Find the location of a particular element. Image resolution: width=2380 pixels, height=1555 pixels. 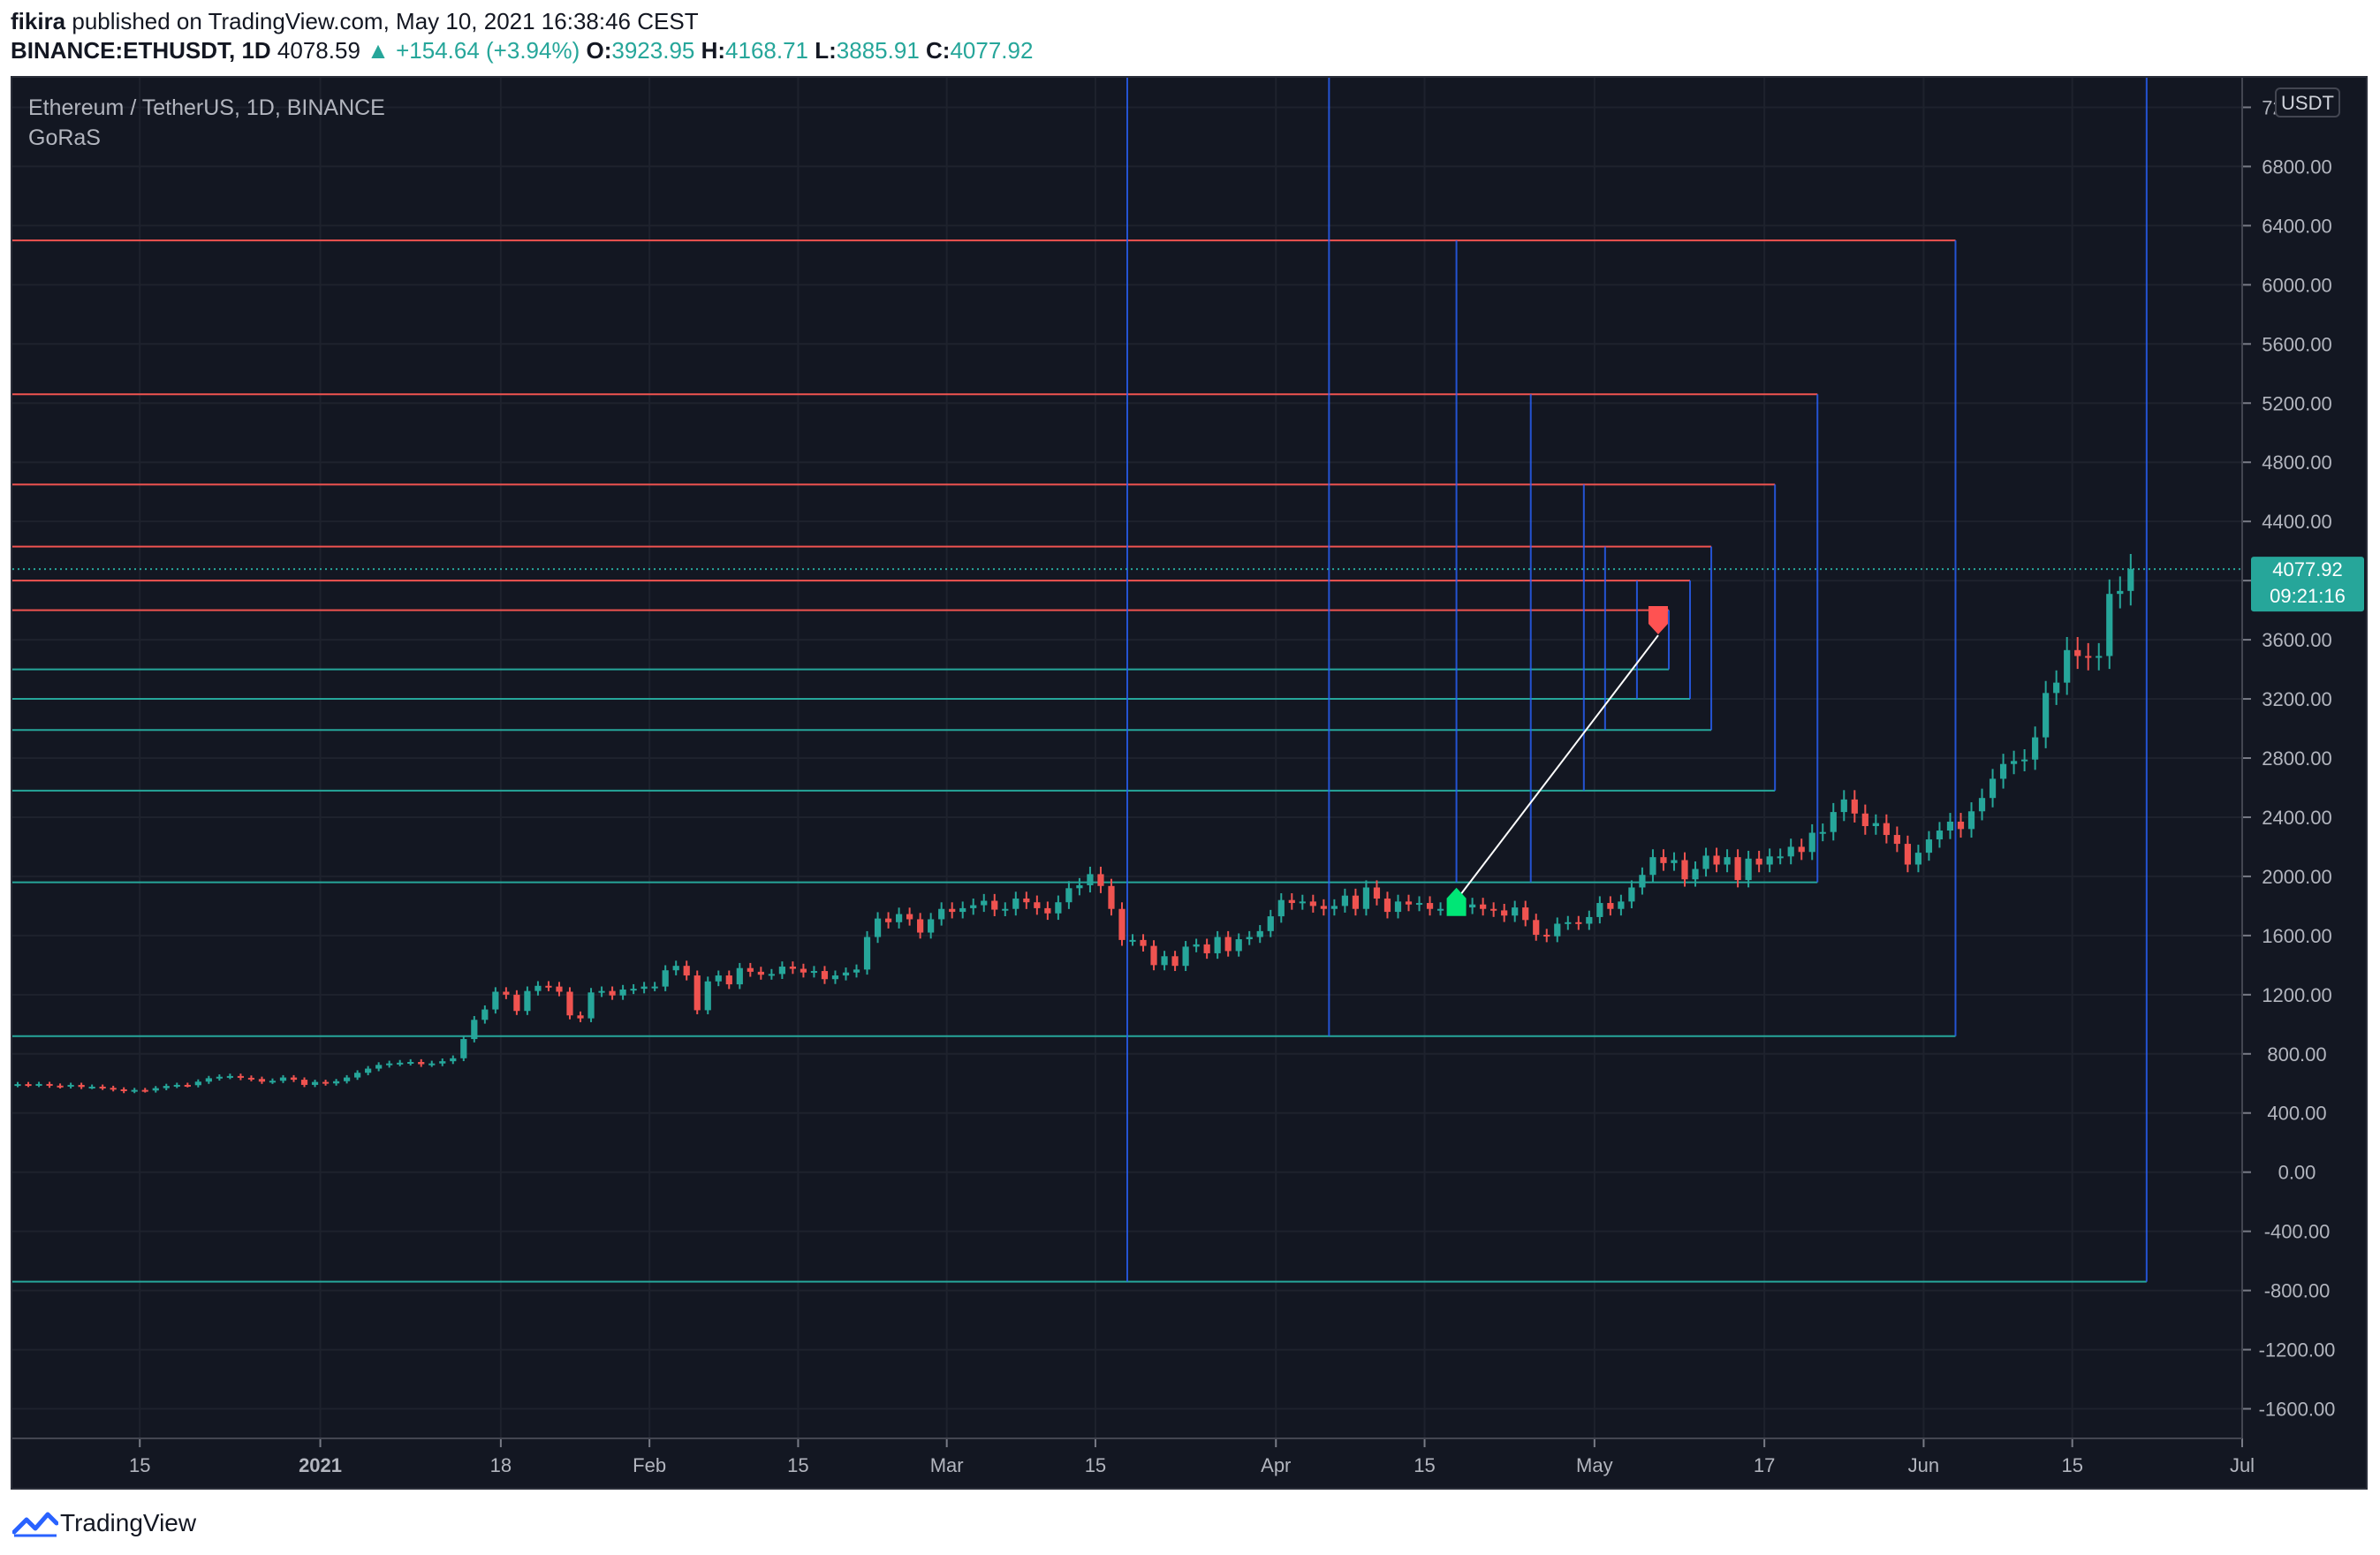

close-value: 4077.92 is located at coordinates (992, 50).